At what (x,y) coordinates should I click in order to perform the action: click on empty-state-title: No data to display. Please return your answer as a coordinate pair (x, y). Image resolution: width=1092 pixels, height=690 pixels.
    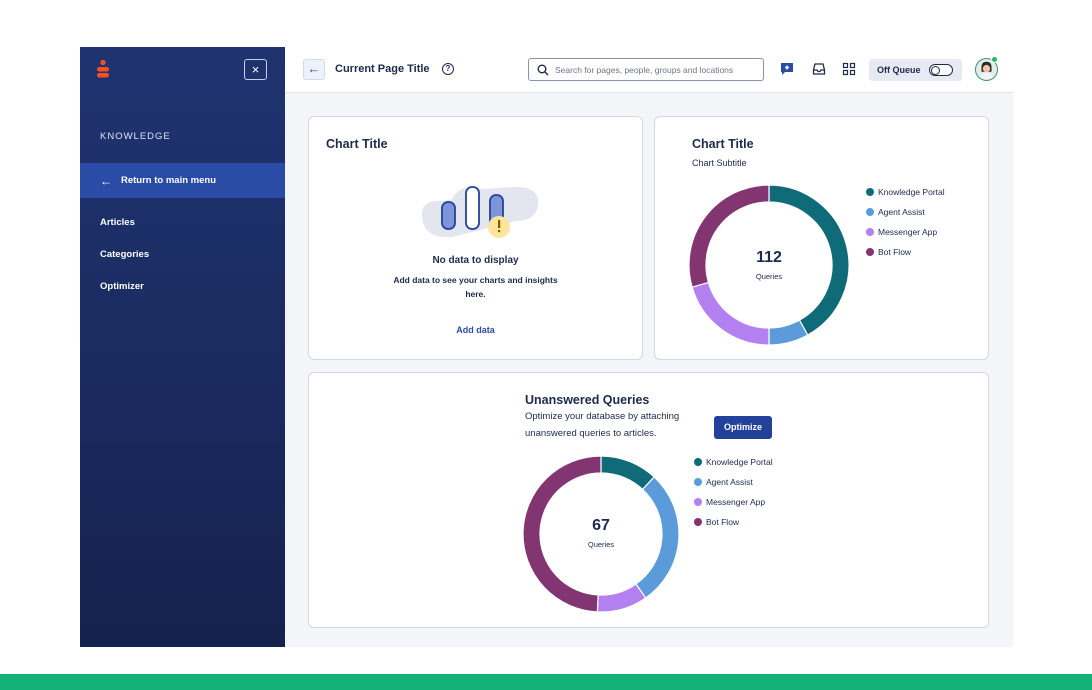
    Looking at the image, I should click on (475, 260).